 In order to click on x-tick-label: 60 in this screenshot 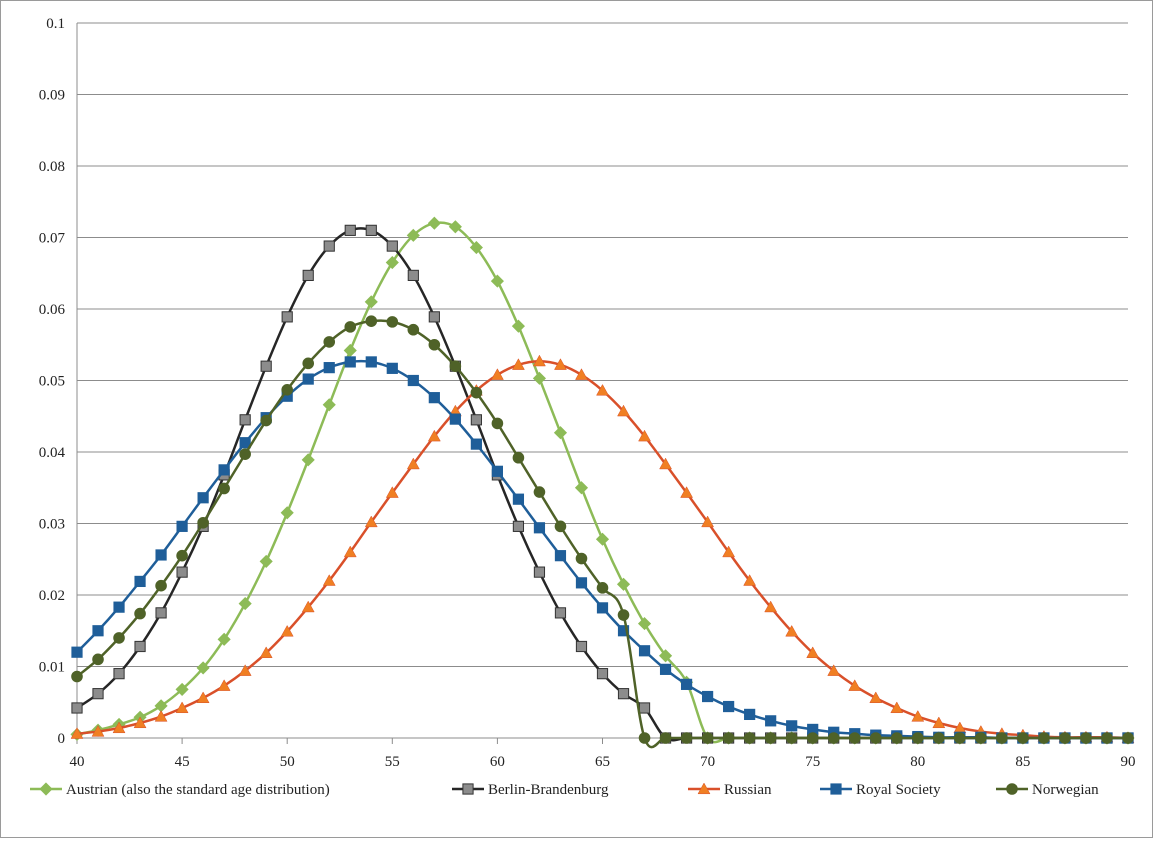, I will do `click(497, 762)`.